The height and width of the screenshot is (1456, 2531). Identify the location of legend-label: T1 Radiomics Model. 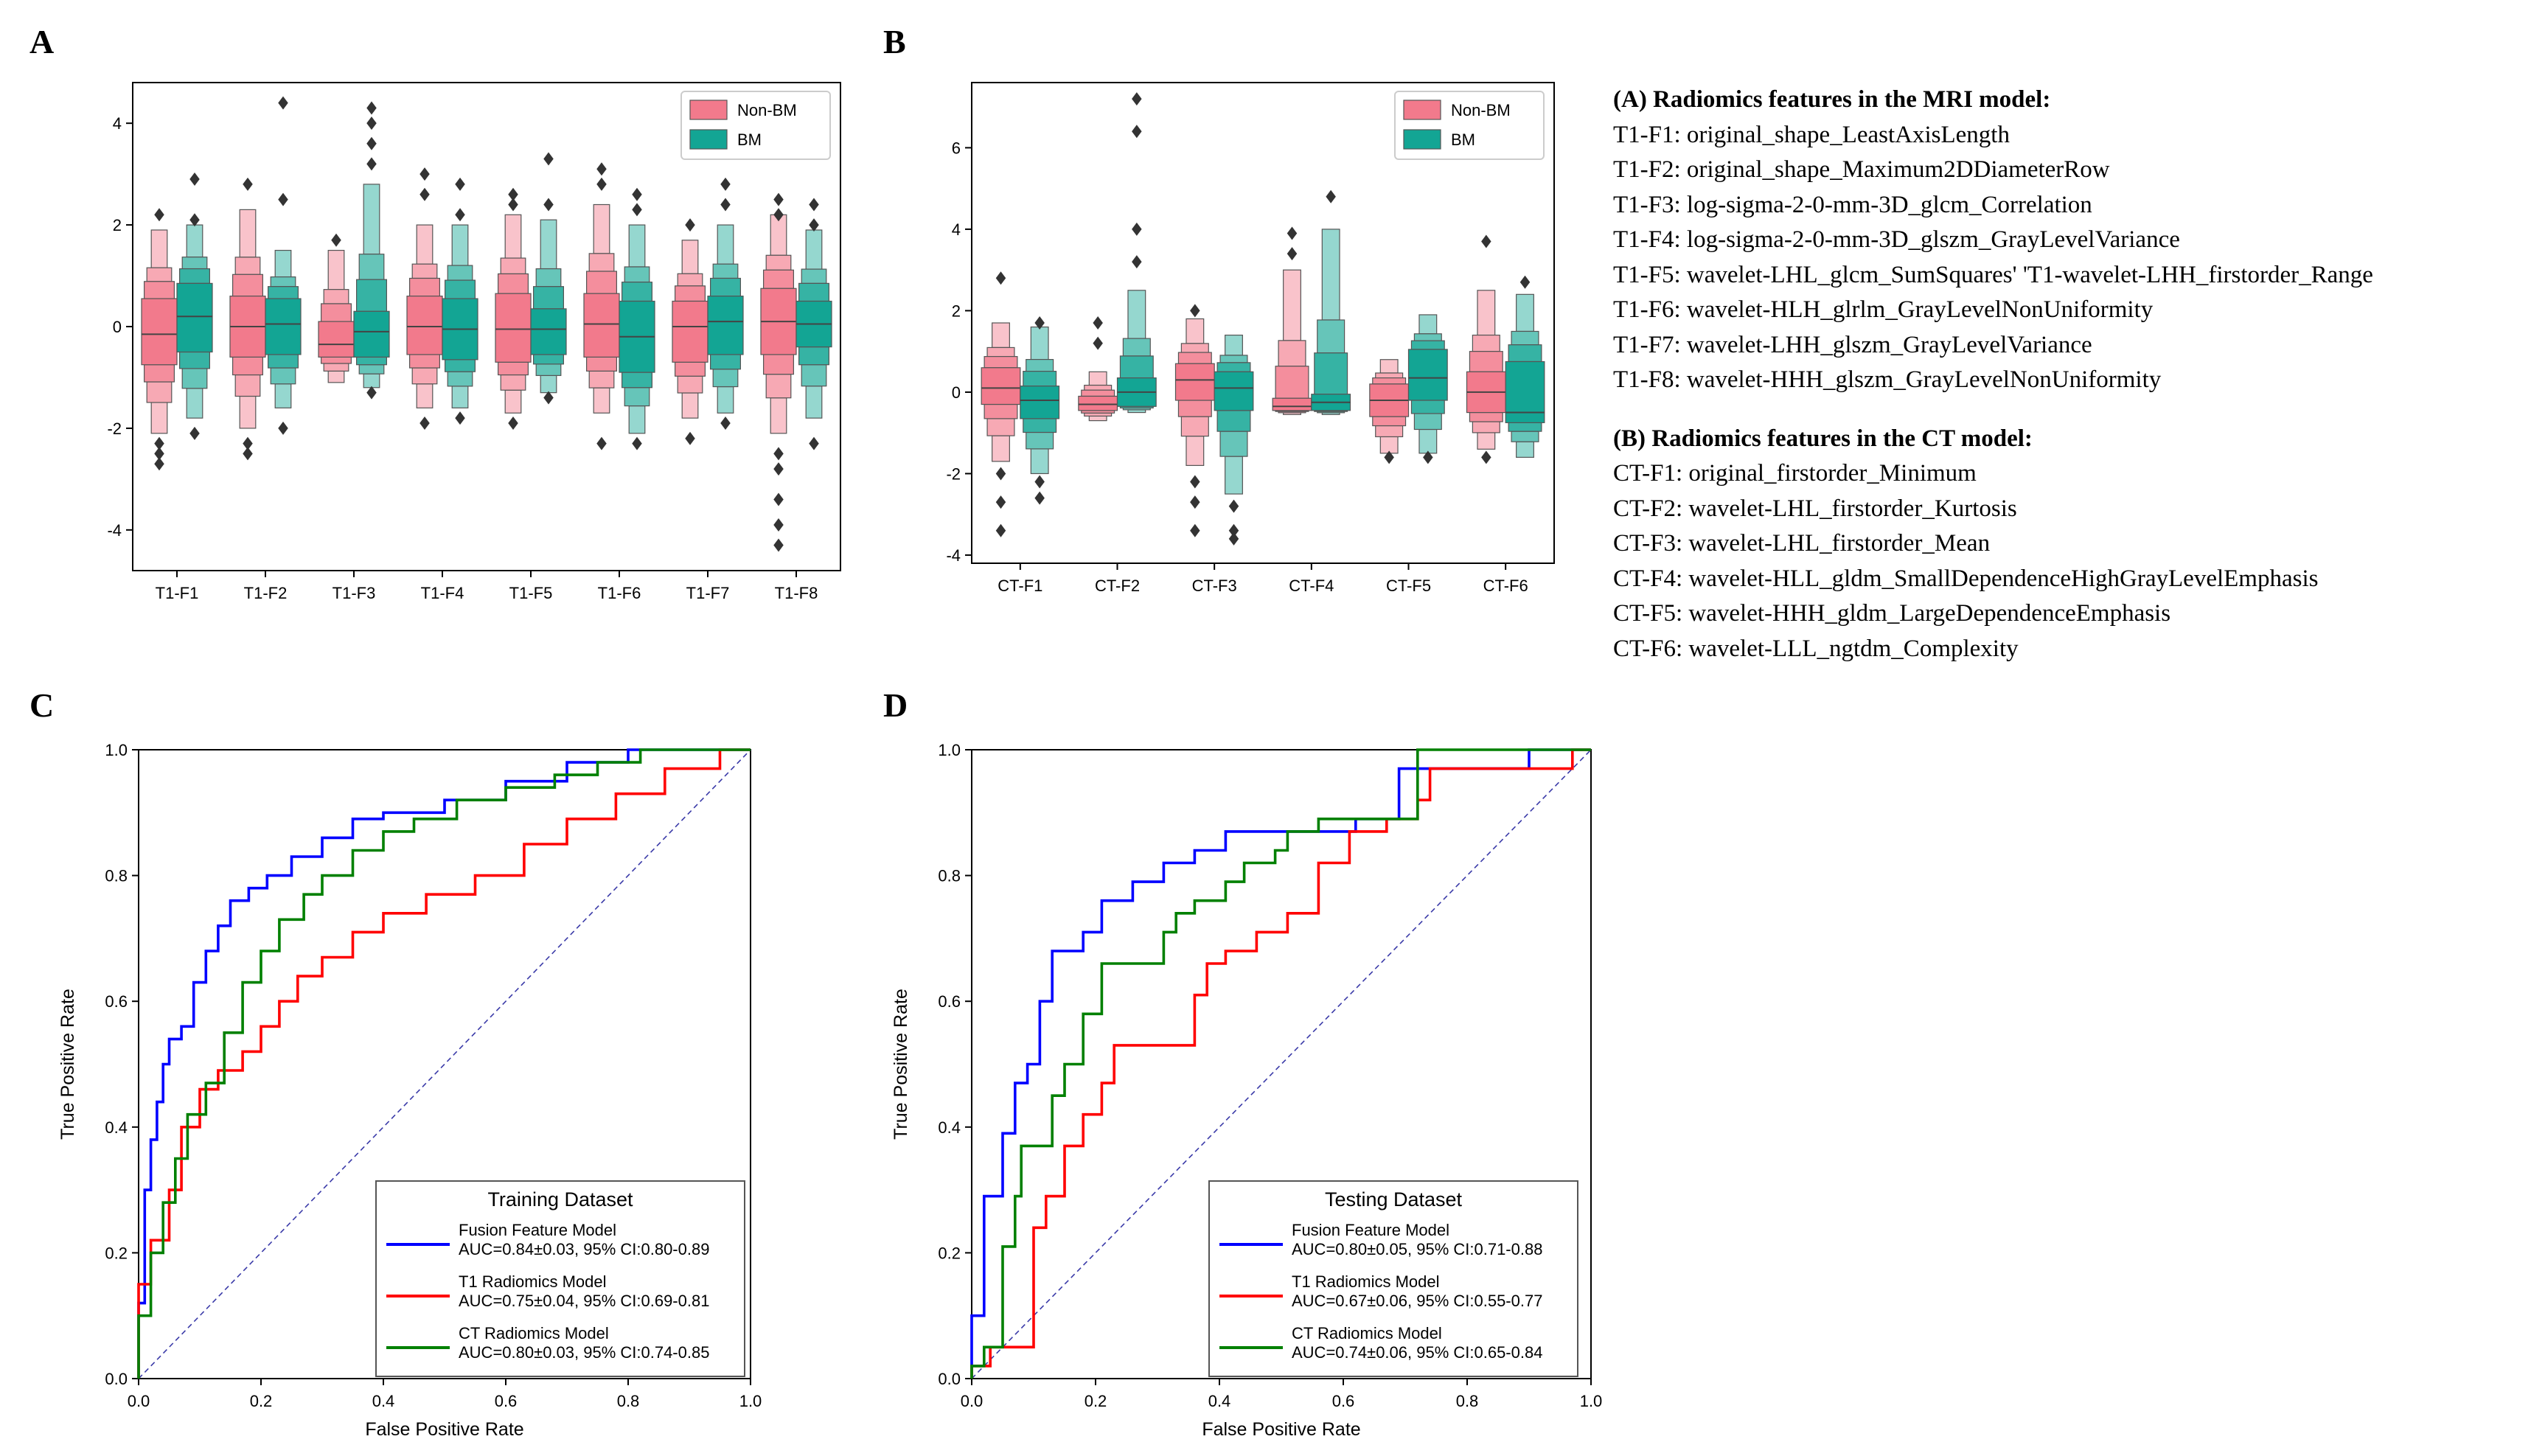
(1366, 1281).